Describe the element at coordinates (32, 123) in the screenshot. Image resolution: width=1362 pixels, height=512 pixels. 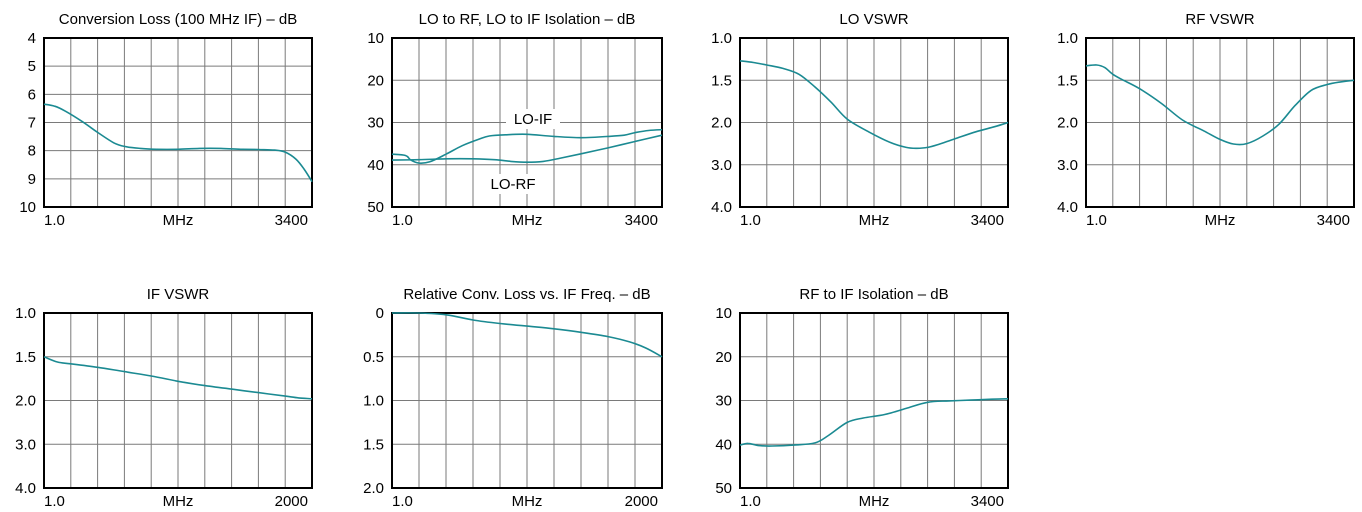
I see `y-tick-label: 7` at that location.